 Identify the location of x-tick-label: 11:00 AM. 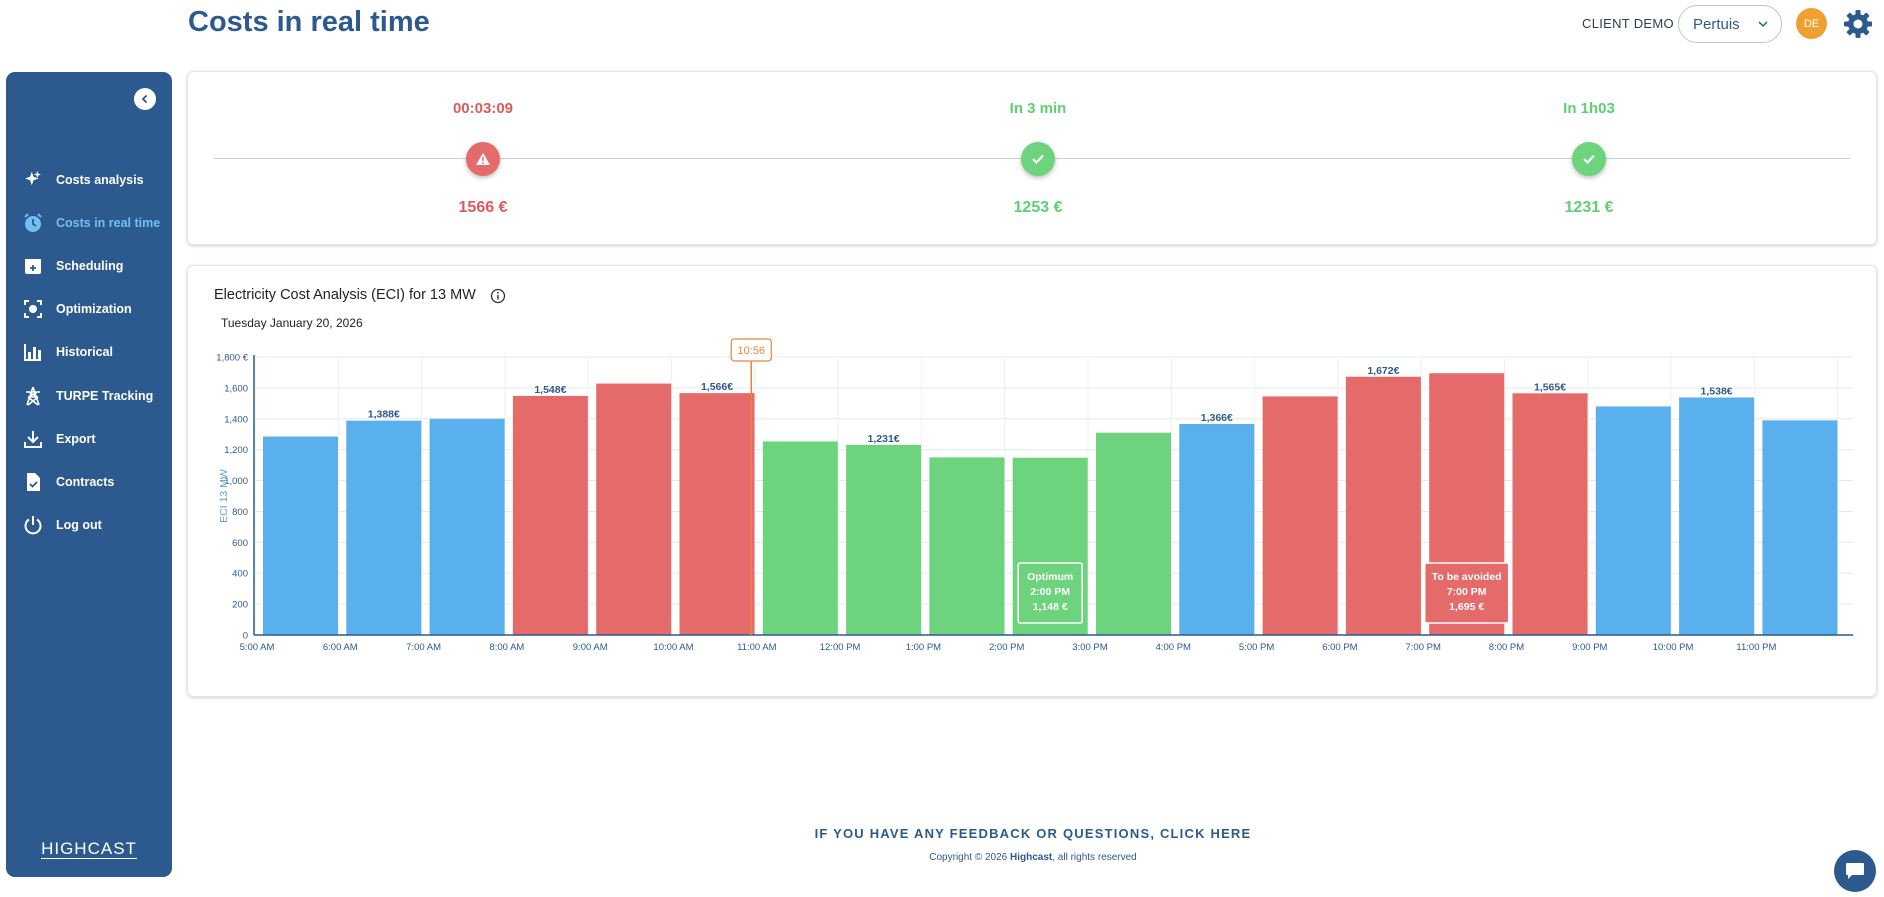
(757, 647).